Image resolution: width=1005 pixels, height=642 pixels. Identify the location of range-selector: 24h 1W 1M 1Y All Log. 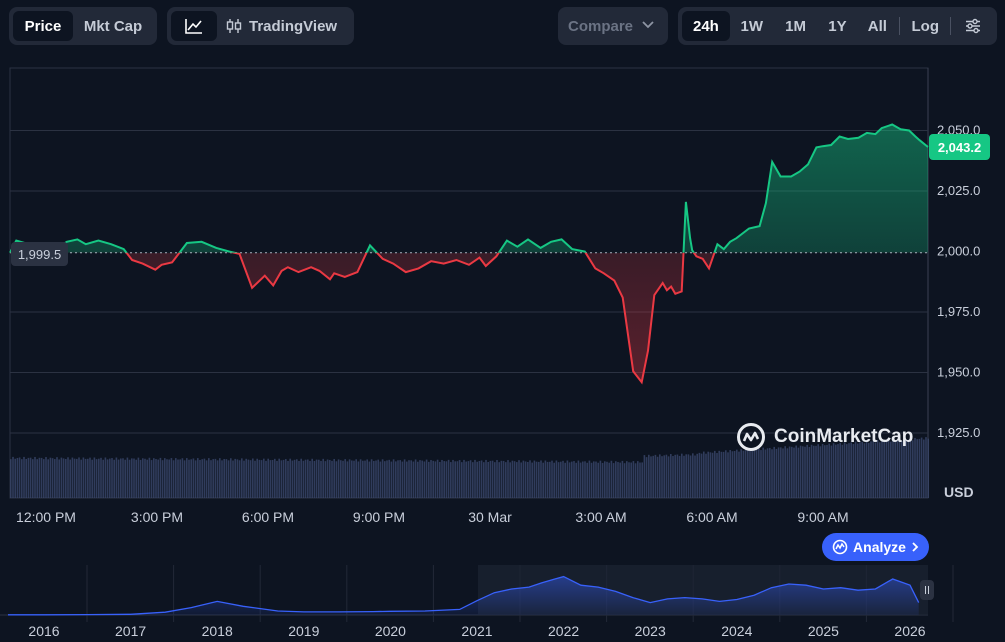
(837, 26).